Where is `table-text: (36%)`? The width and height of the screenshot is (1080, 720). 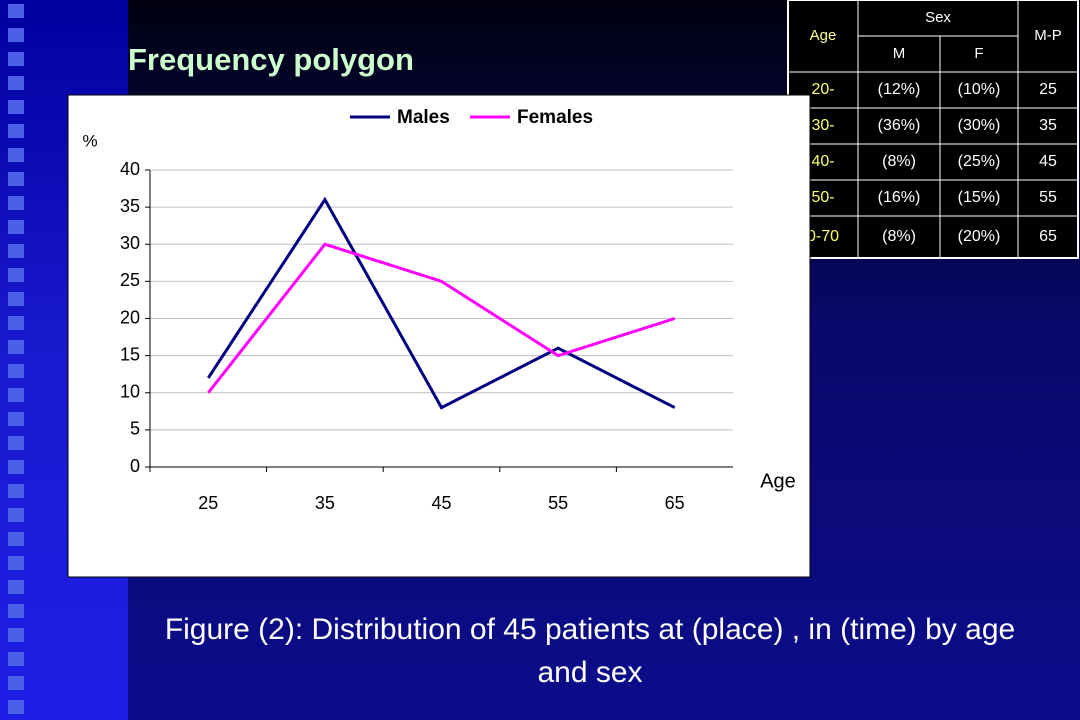
table-text: (36%) is located at coordinates (899, 125).